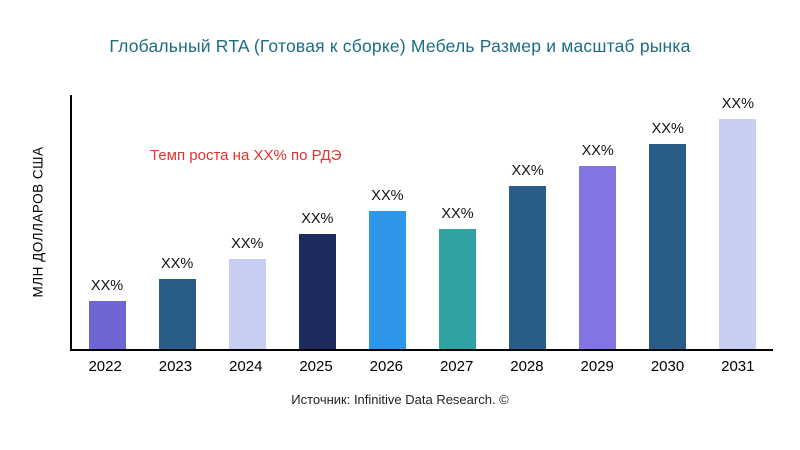  I want to click on bar-group-2023: XX%, so click(177, 302).